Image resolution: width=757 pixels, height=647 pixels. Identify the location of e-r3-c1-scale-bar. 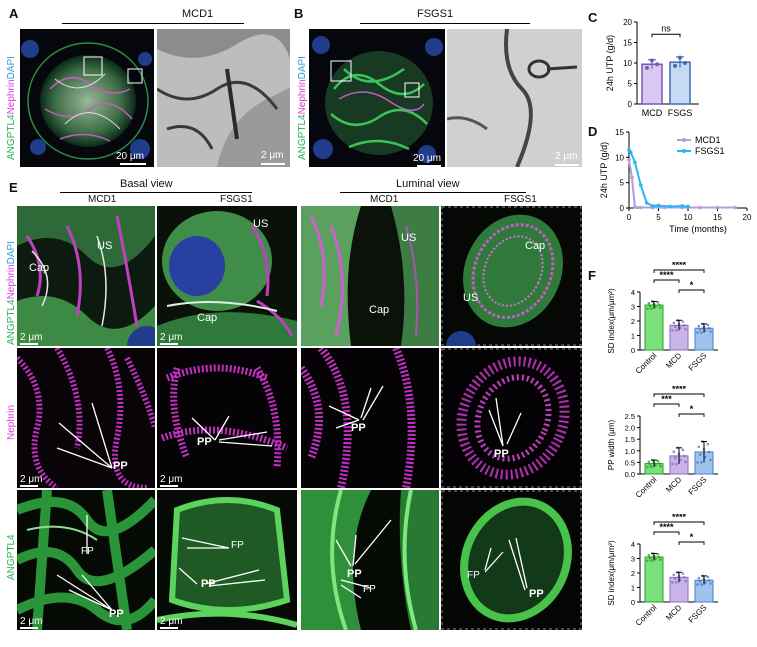
(29, 628).